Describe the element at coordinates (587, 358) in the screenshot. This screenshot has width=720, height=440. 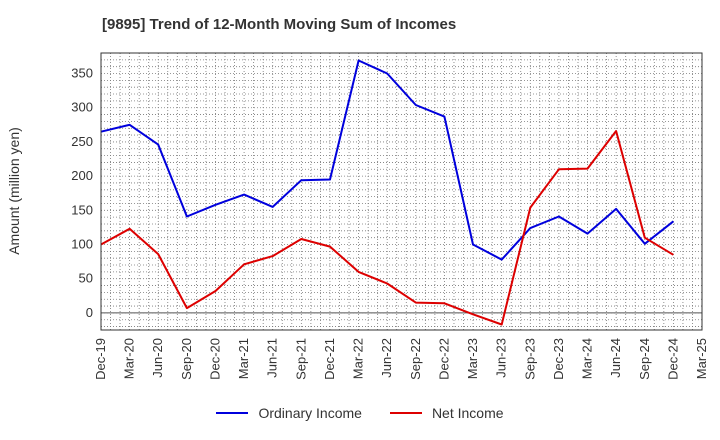
I see `x-tick-label: Mar-24` at that location.